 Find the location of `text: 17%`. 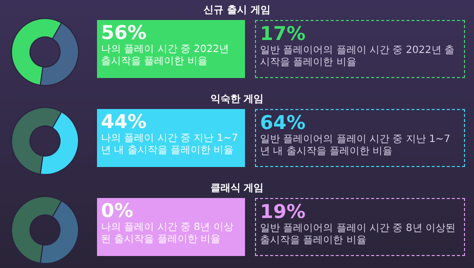

text: 17% is located at coordinates (283, 34).